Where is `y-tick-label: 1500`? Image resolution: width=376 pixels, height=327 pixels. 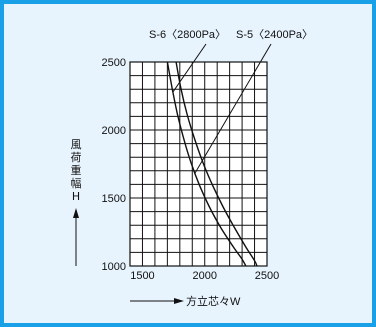
y-tick-label: 1500 is located at coordinates (114, 199).